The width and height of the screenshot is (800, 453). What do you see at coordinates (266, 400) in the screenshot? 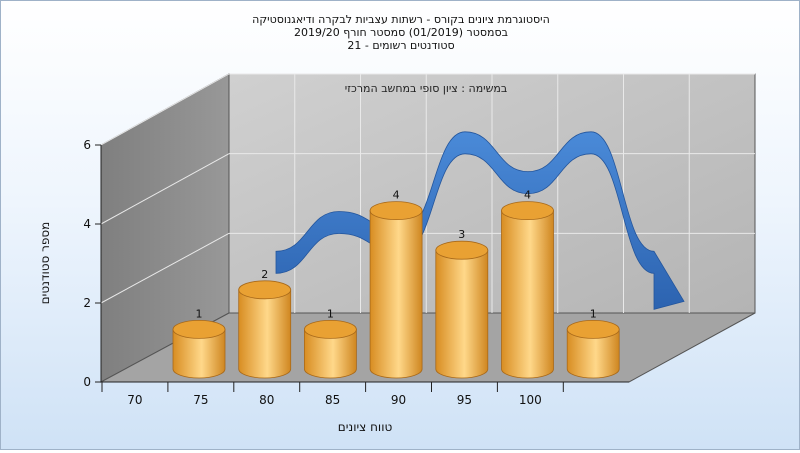
I see `x-tick-label: 80` at bounding box center [266, 400].